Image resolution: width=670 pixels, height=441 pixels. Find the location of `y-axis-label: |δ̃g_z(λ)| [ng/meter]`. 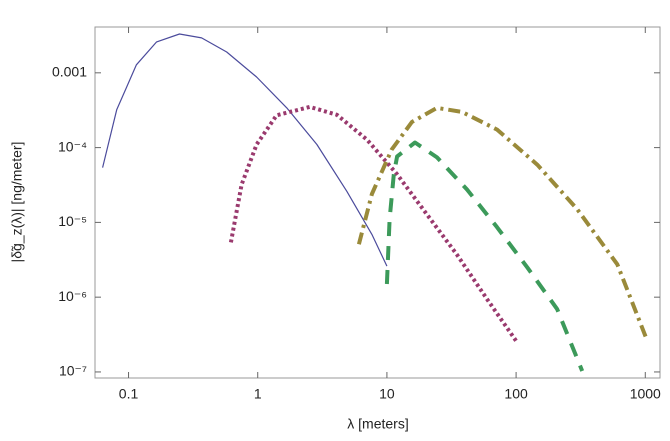

y-axis-label: |δ̃g_z(λ)| [ng/meter] is located at coordinates (17, 202).